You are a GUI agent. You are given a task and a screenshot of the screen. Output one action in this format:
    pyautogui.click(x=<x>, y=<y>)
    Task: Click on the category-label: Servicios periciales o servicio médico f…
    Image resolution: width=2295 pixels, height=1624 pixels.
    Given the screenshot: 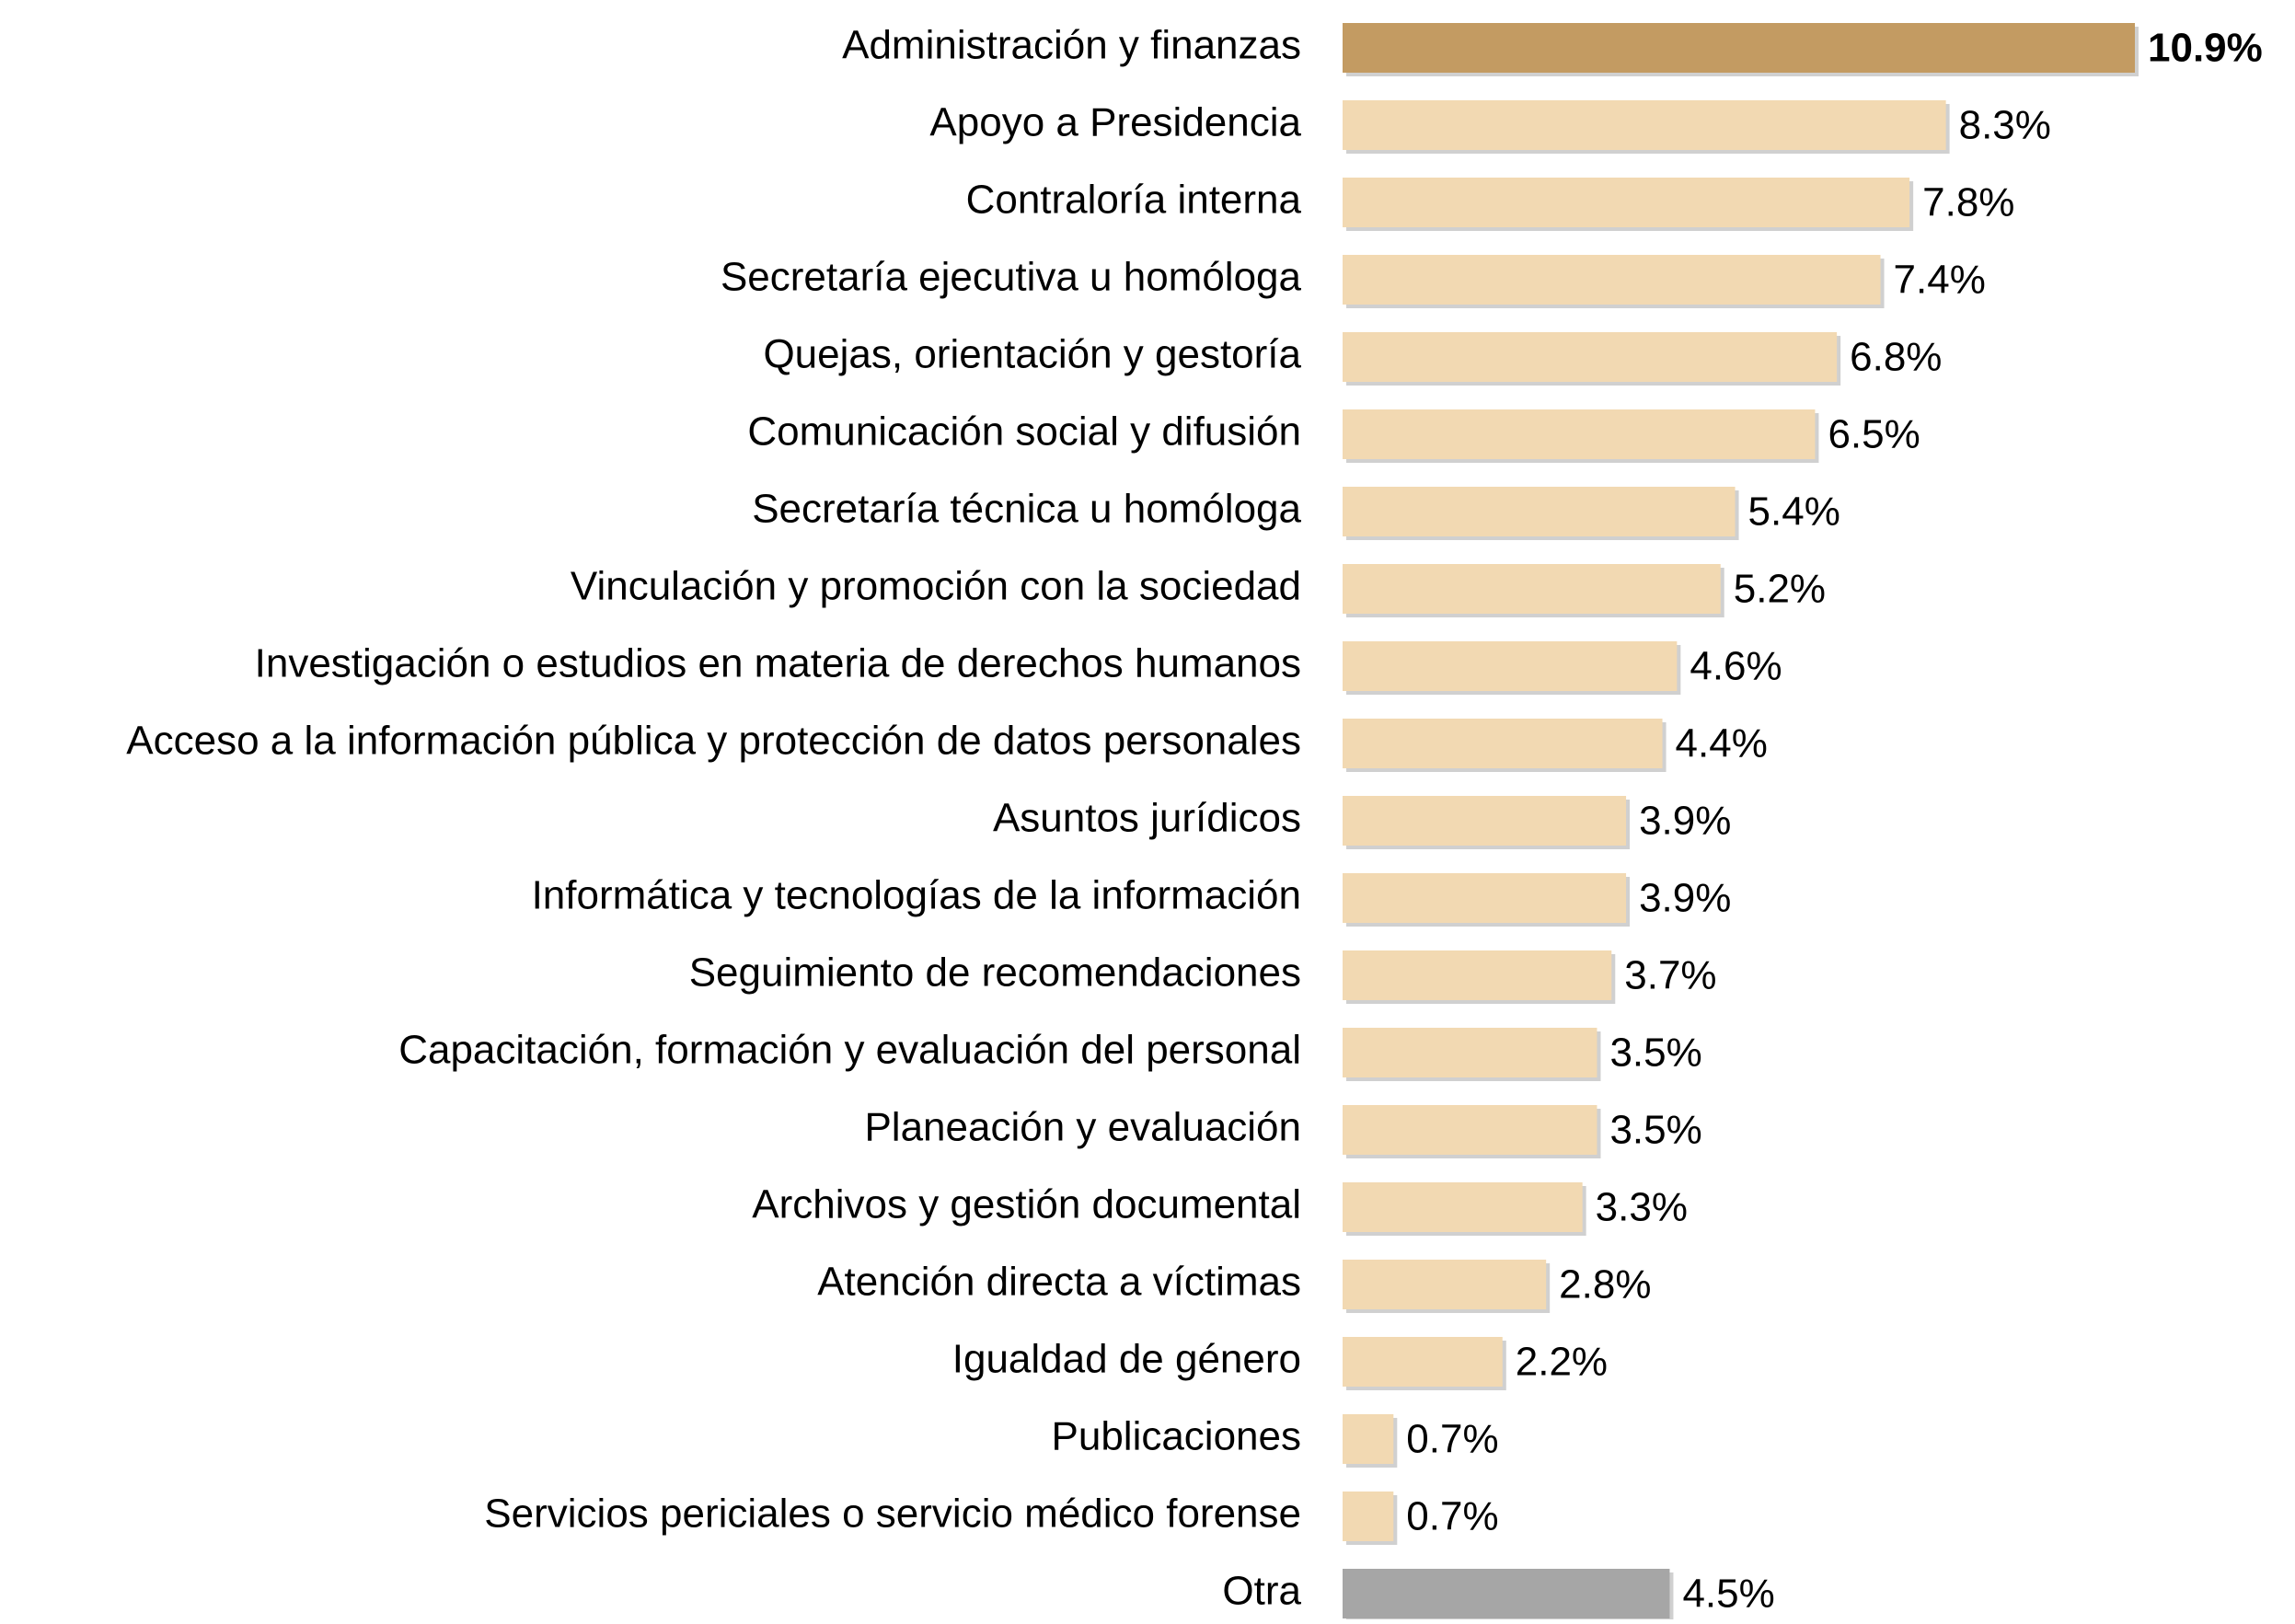 What is the action you would take?
    pyautogui.click(x=893, y=1514)
    